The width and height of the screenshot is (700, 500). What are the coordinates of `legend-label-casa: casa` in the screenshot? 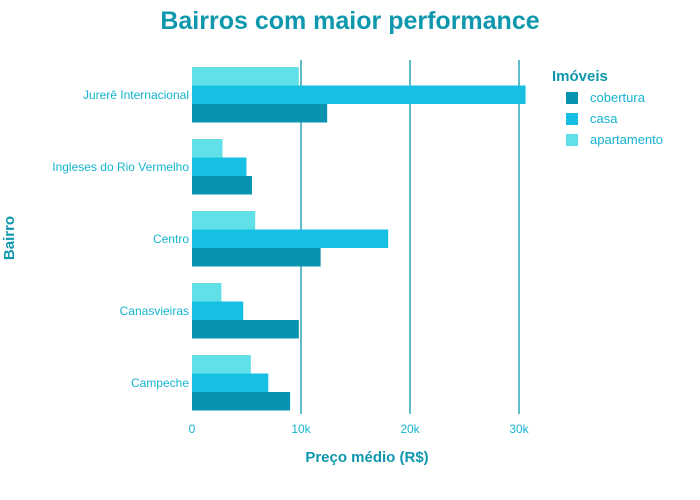 It's located at (604, 118).